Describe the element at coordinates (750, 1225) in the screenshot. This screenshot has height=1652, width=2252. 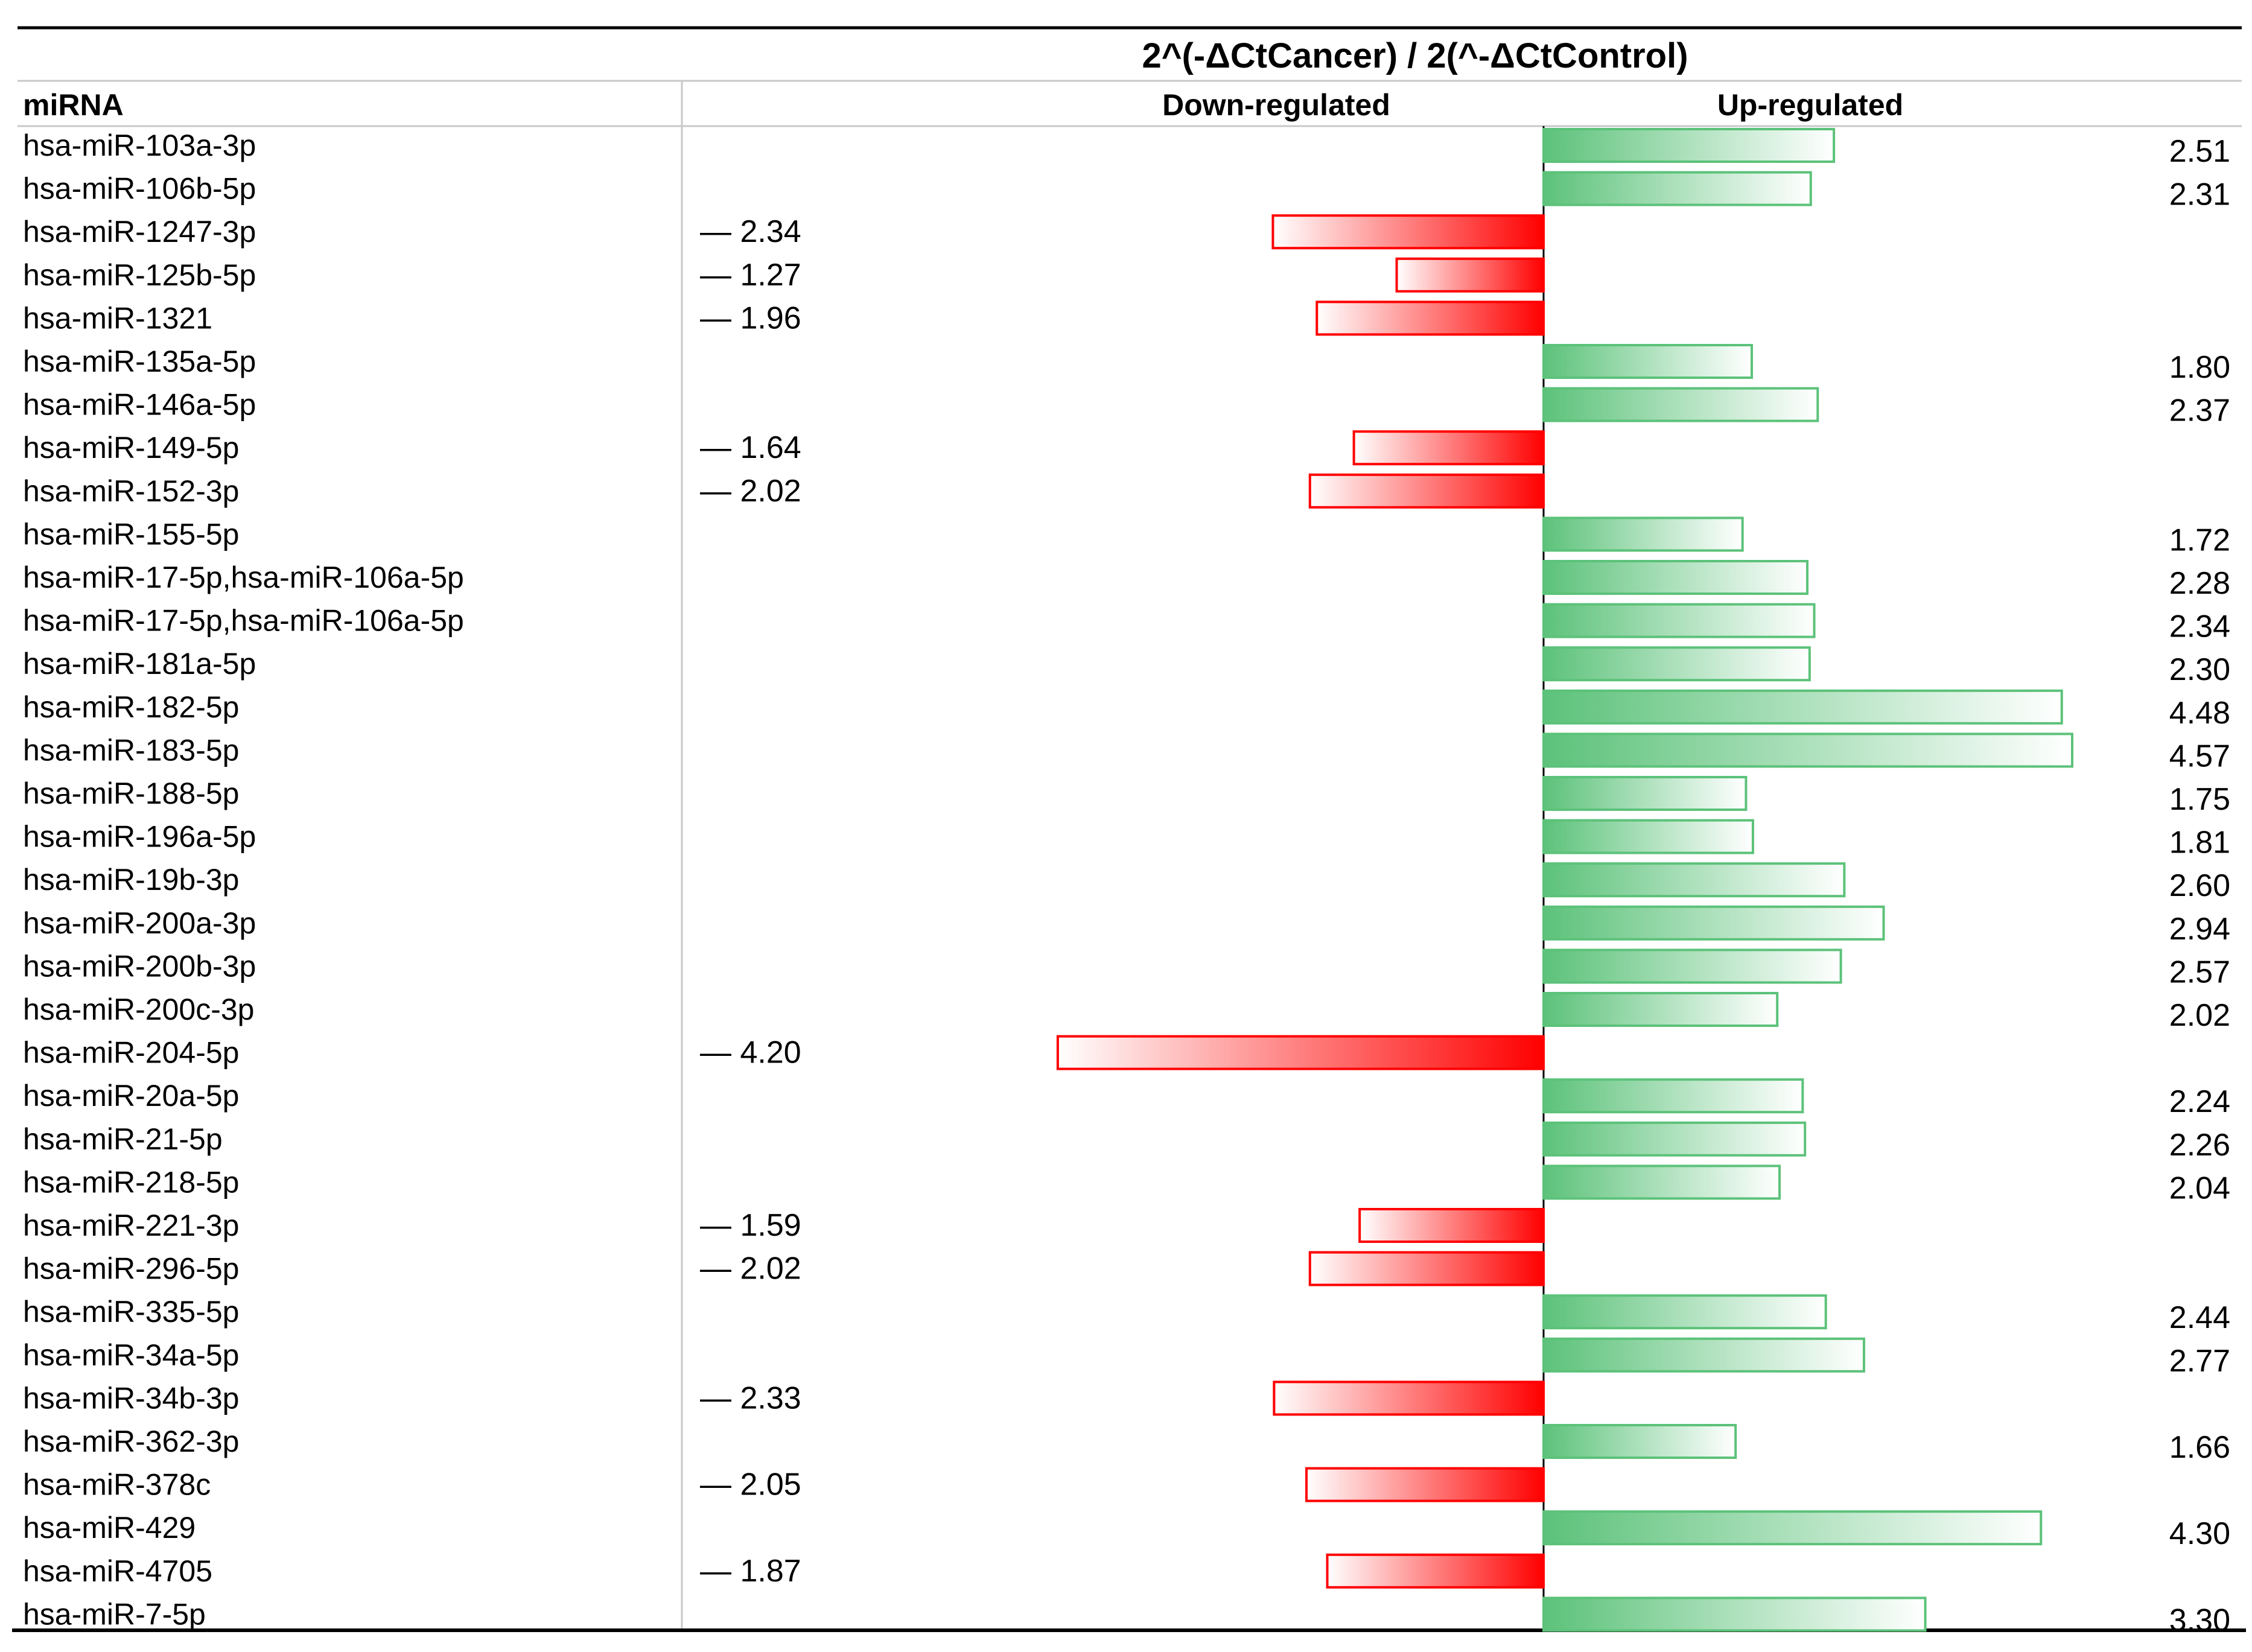
I see `down-value-label: — 1.59` at that location.